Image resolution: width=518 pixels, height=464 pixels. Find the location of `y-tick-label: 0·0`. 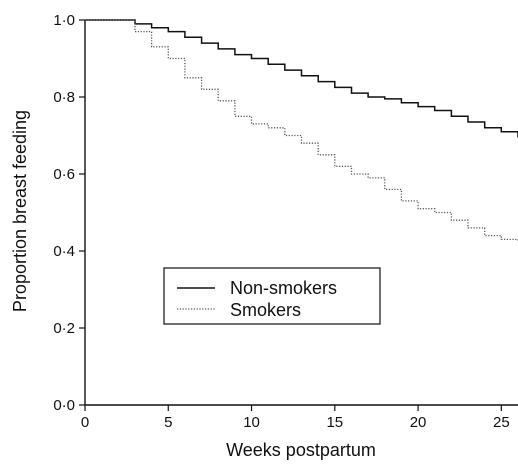

y-tick-label: 0·0 is located at coordinates (64, 405).